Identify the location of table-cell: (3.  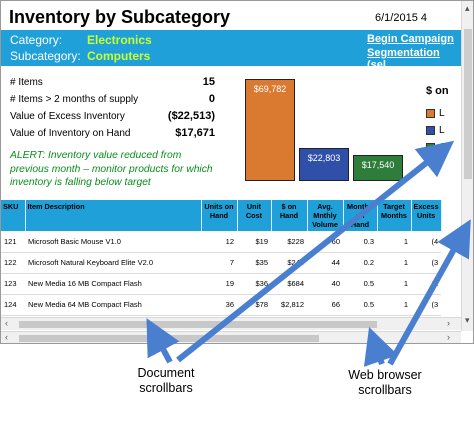
(426, 263).